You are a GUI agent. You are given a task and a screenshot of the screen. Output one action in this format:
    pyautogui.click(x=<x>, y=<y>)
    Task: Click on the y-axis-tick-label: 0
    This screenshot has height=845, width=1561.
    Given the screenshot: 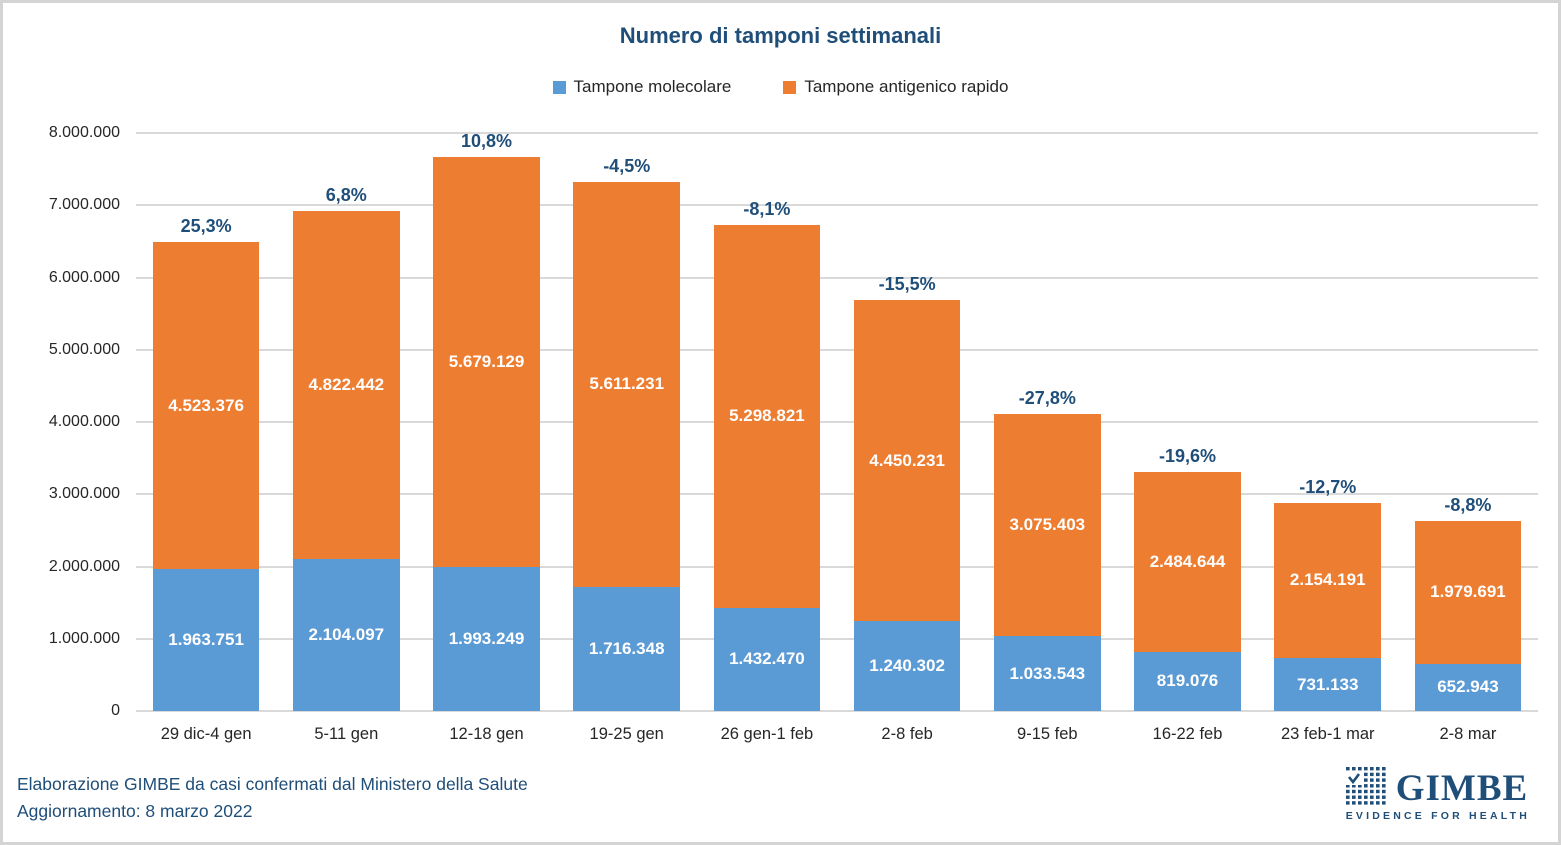 What is the action you would take?
    pyautogui.click(x=115, y=710)
    